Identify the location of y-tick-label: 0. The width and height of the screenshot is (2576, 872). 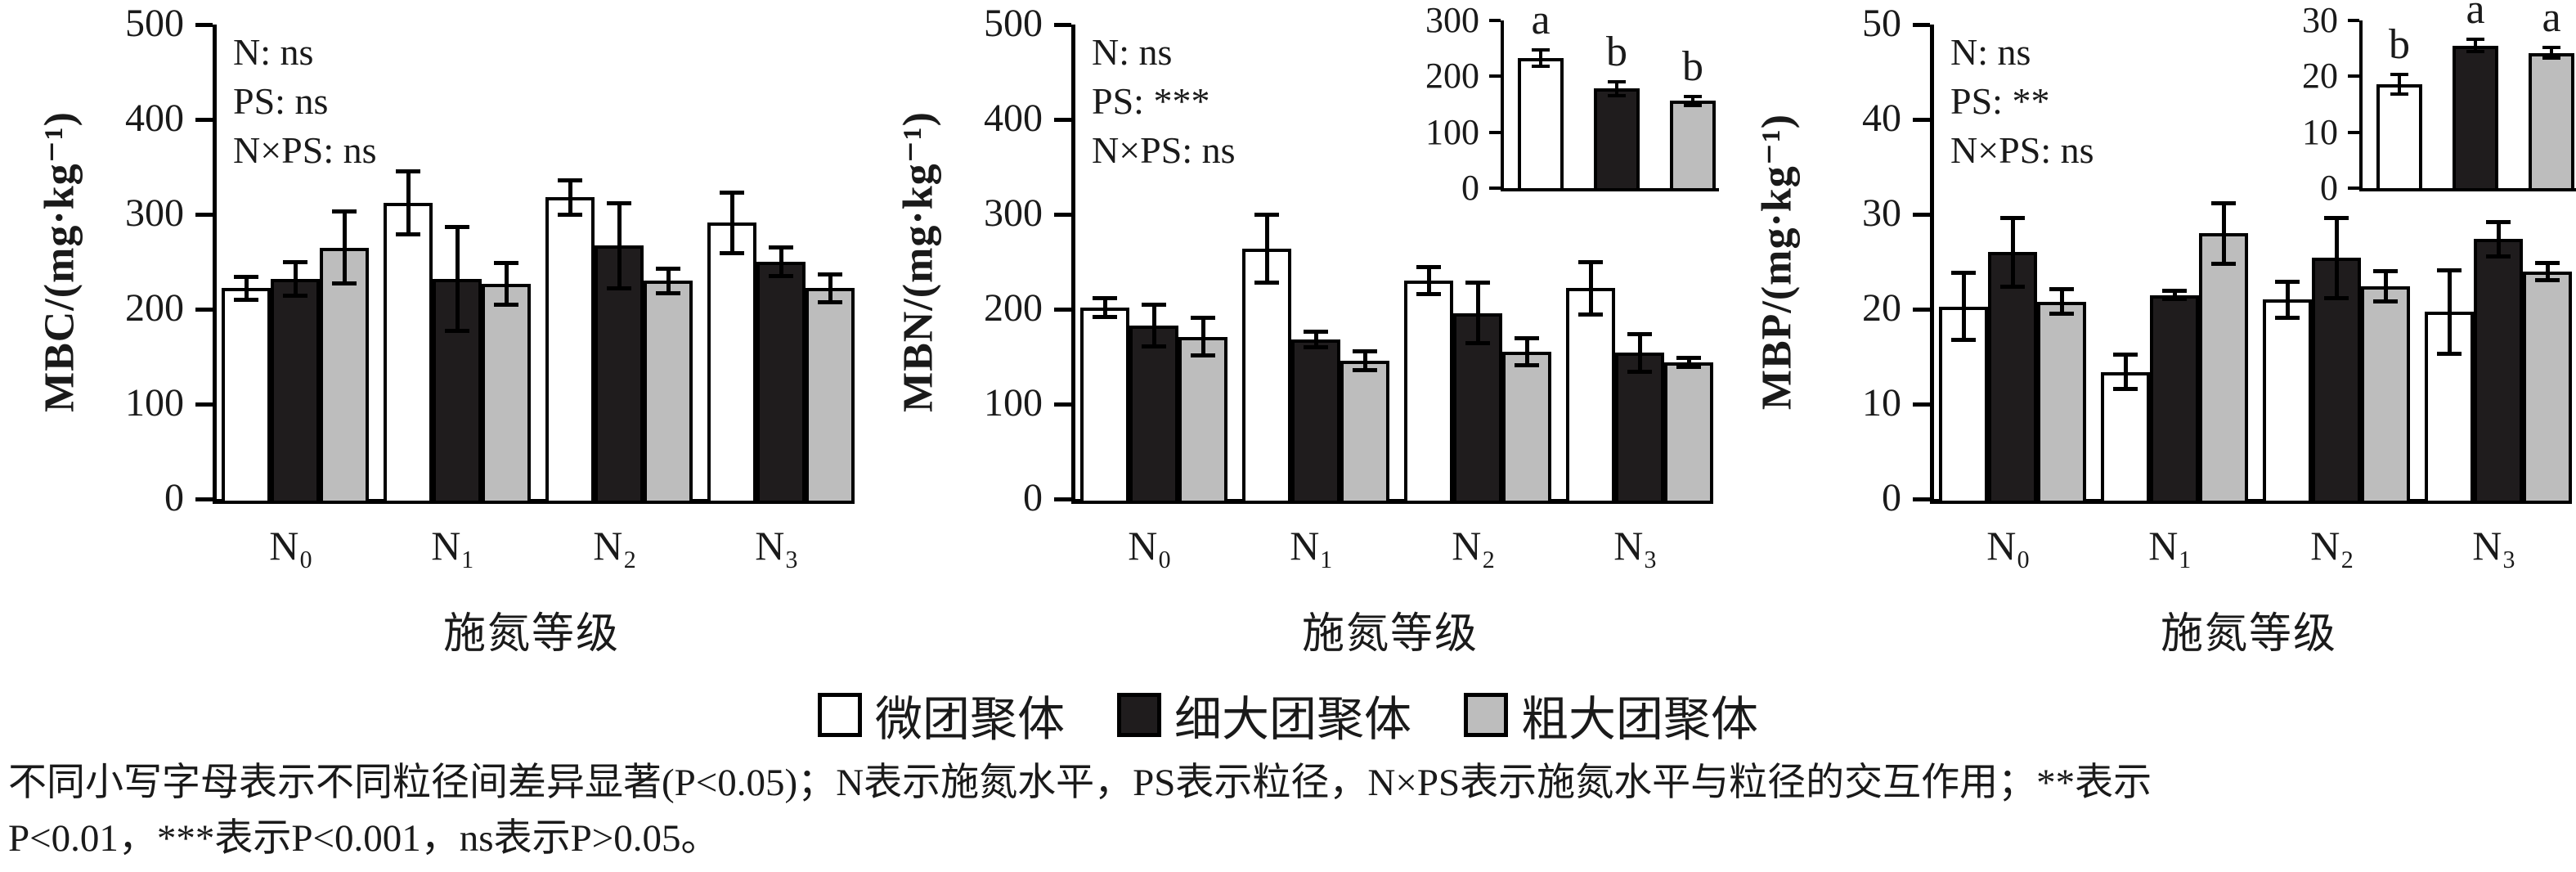
(1033, 497).